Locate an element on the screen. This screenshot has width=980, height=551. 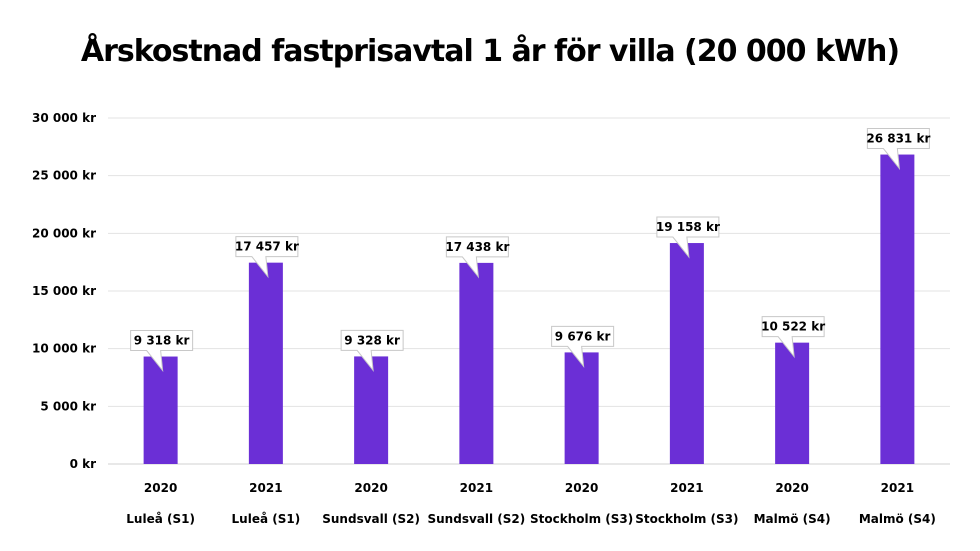
data-label: 26 831 kr is located at coordinates (898, 139).